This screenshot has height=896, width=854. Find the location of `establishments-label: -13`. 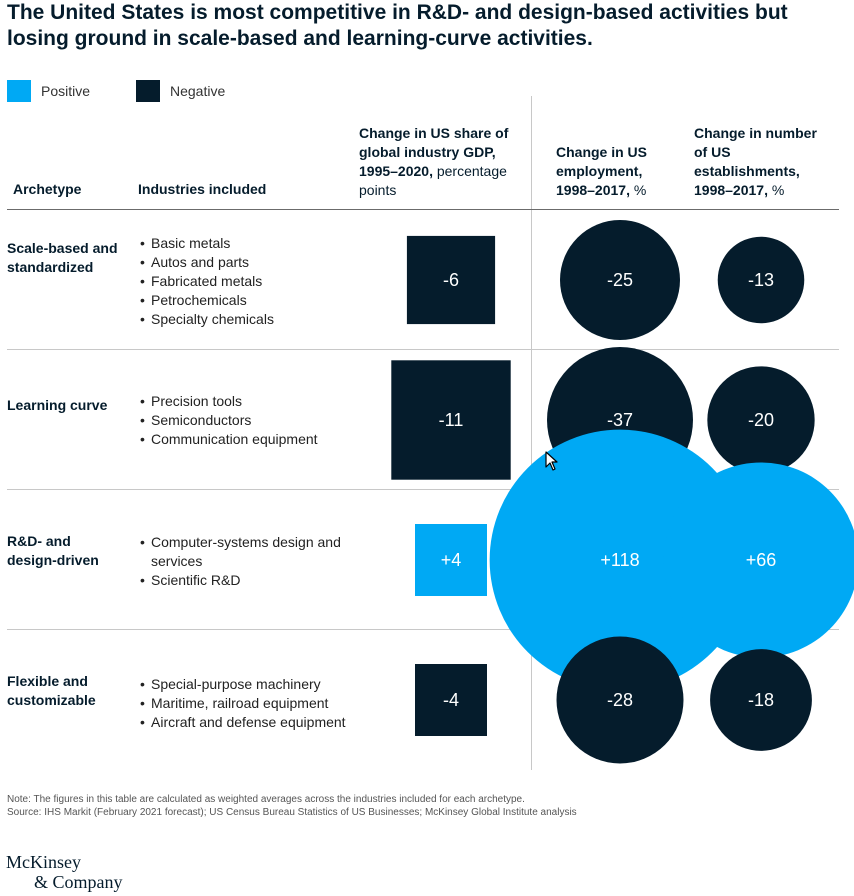

establishments-label: -13 is located at coordinates (761, 280).